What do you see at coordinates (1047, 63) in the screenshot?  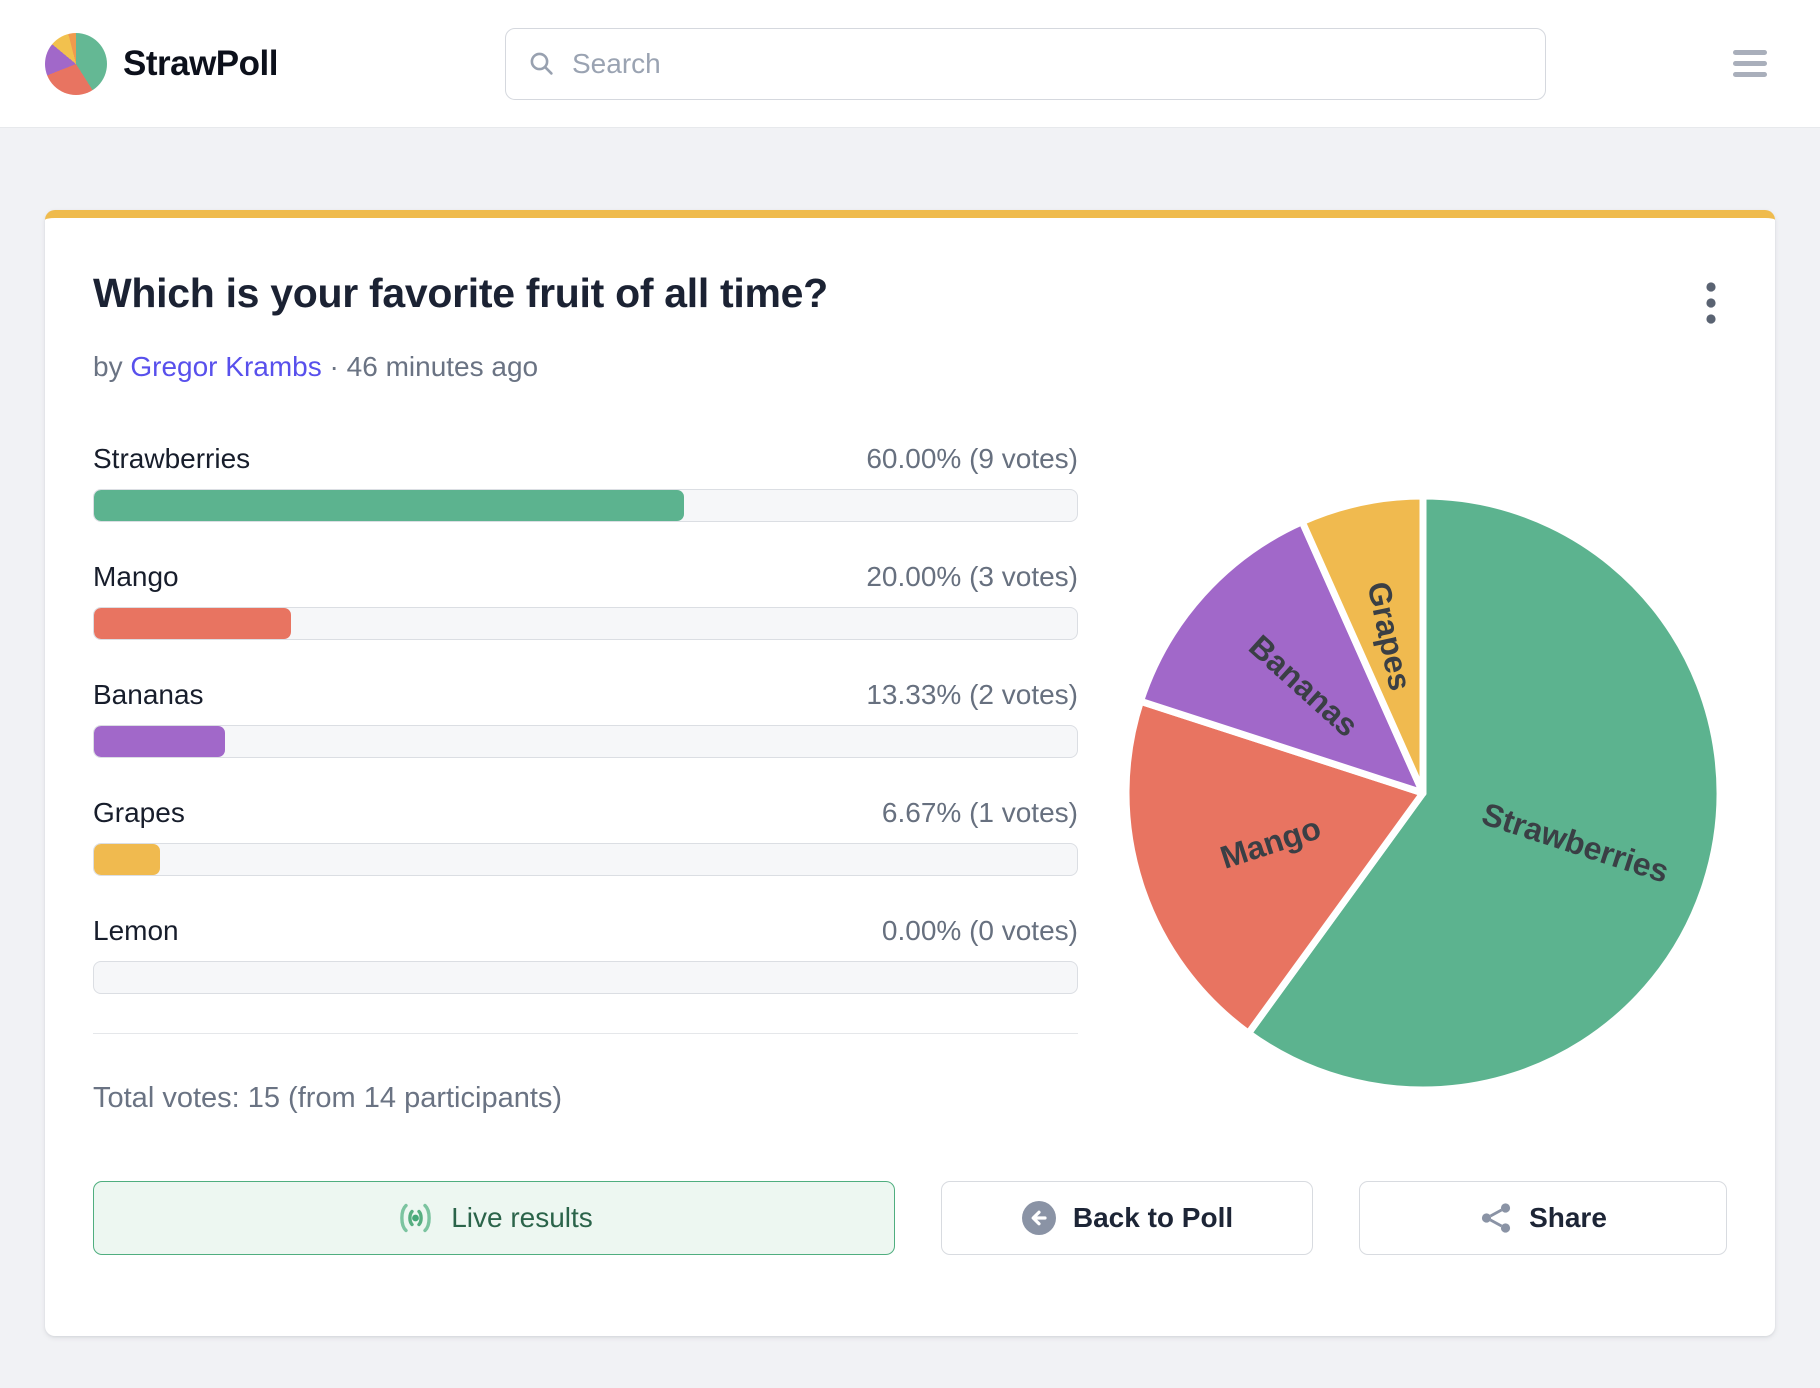 I see `search-input` at bounding box center [1047, 63].